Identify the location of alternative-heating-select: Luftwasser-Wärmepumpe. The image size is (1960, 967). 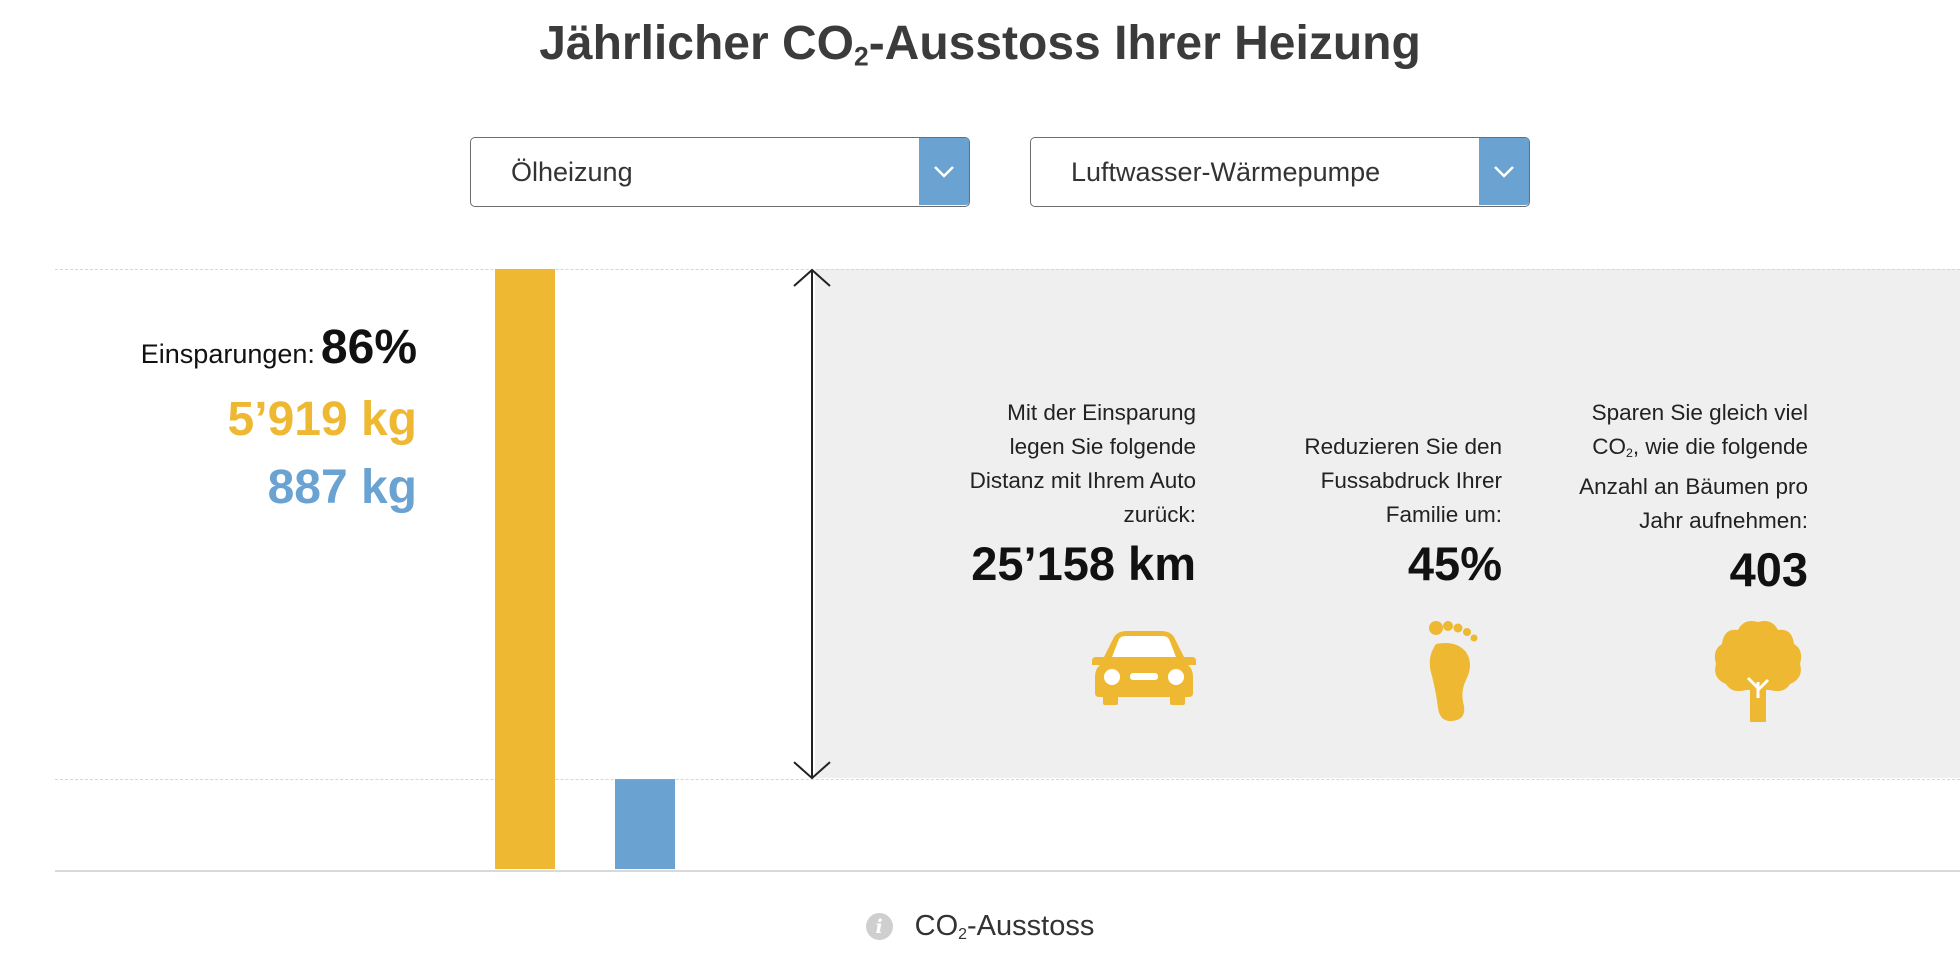
(1280, 172).